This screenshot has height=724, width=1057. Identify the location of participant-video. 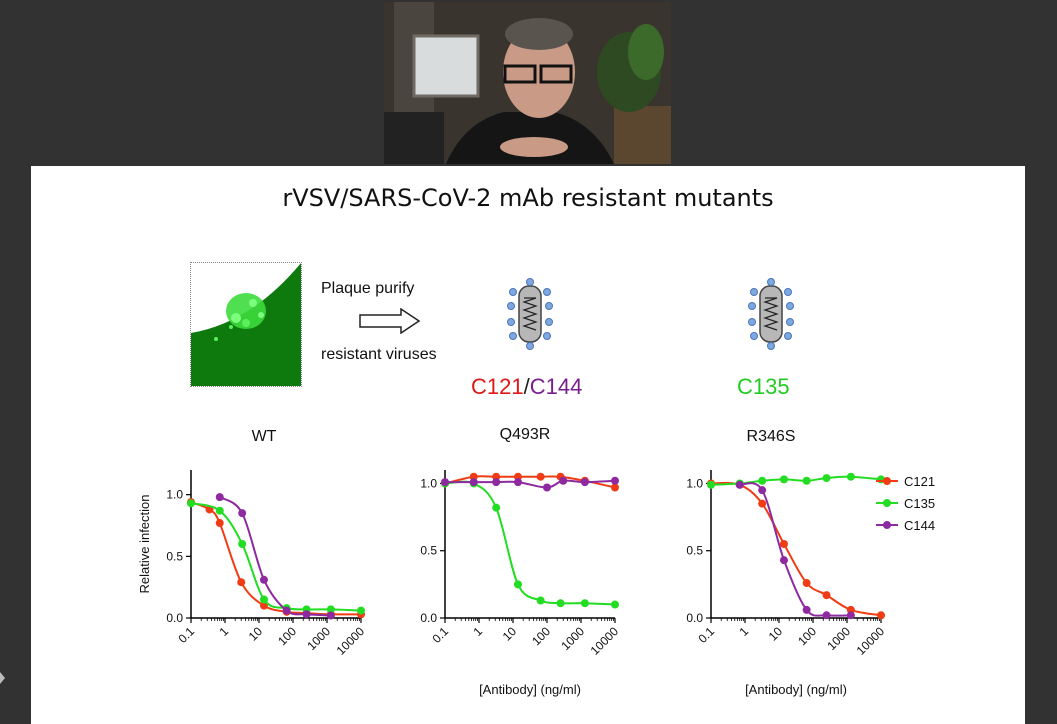
(527, 83).